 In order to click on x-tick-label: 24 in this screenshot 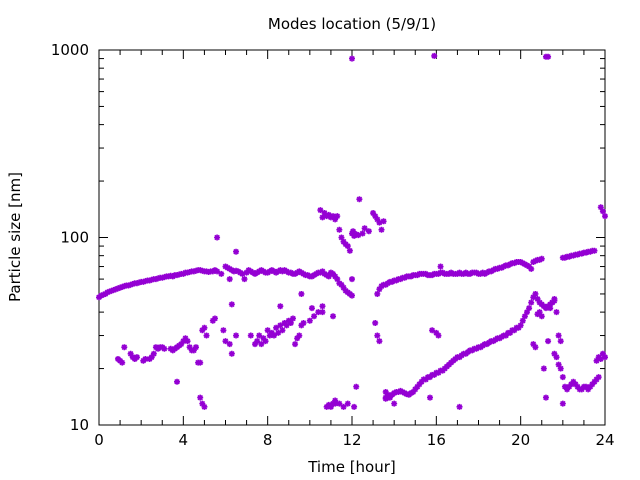, I will do `click(604, 440)`.